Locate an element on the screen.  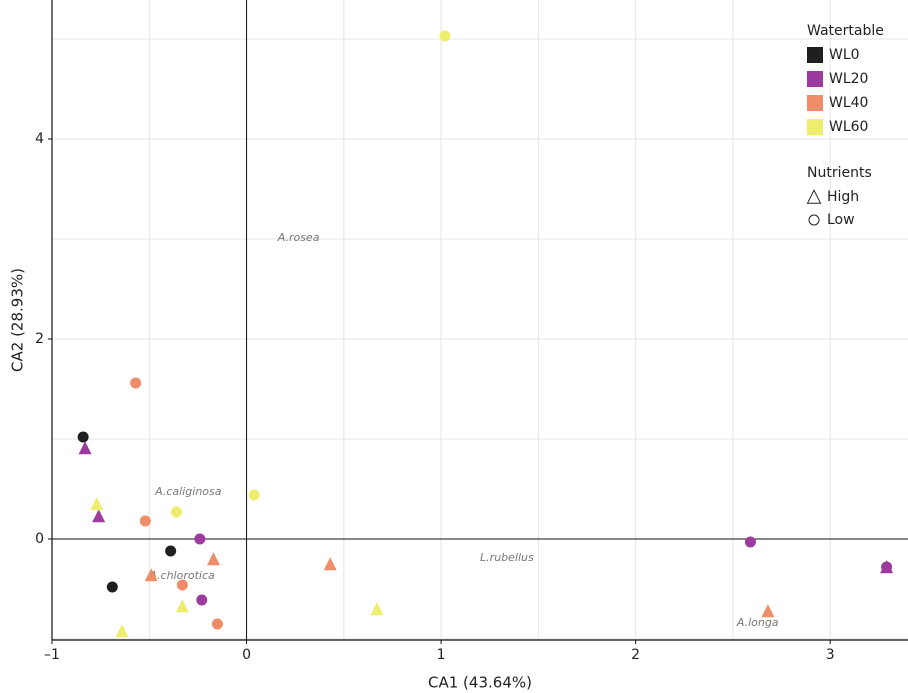
y-tick-label: 2 is located at coordinates (39, 339).